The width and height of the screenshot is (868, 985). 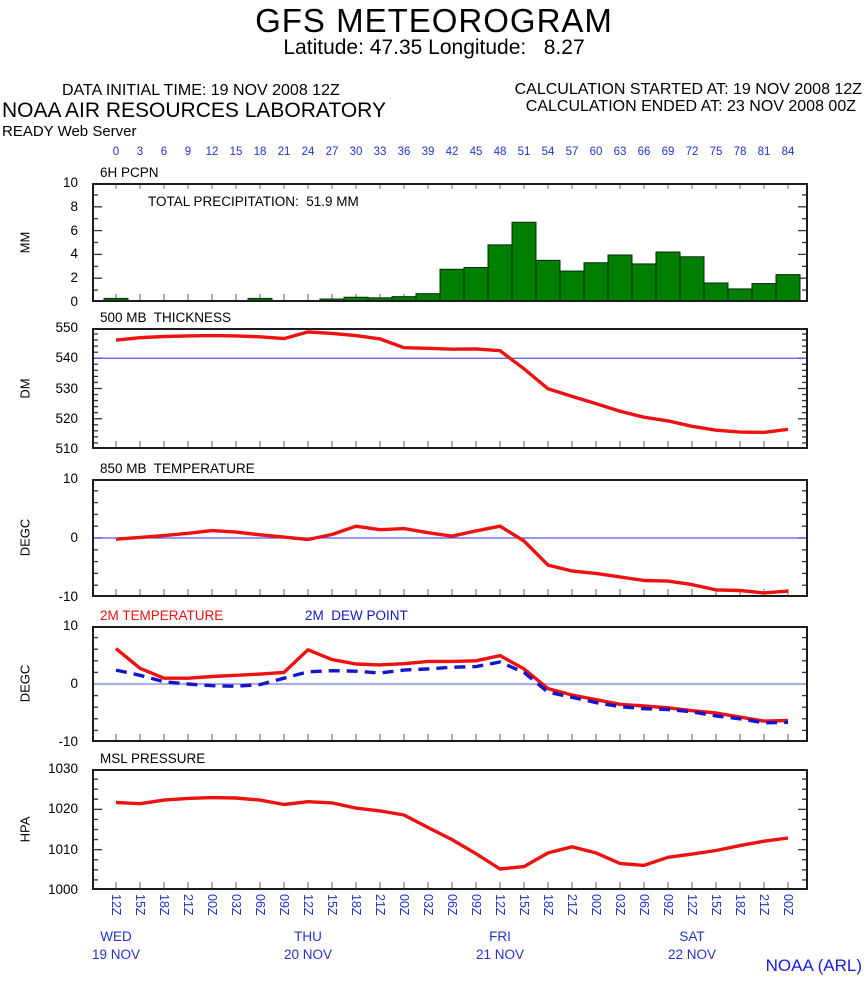 What do you see at coordinates (116, 936) in the screenshot?
I see `day-name-label: WED` at bounding box center [116, 936].